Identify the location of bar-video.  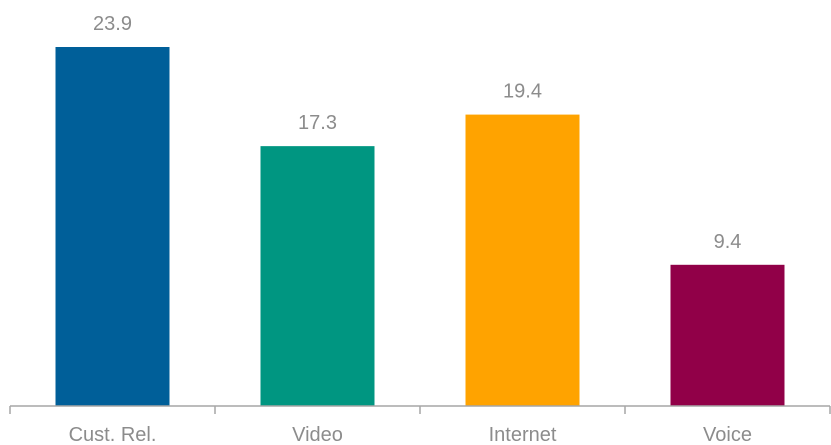
(317, 276).